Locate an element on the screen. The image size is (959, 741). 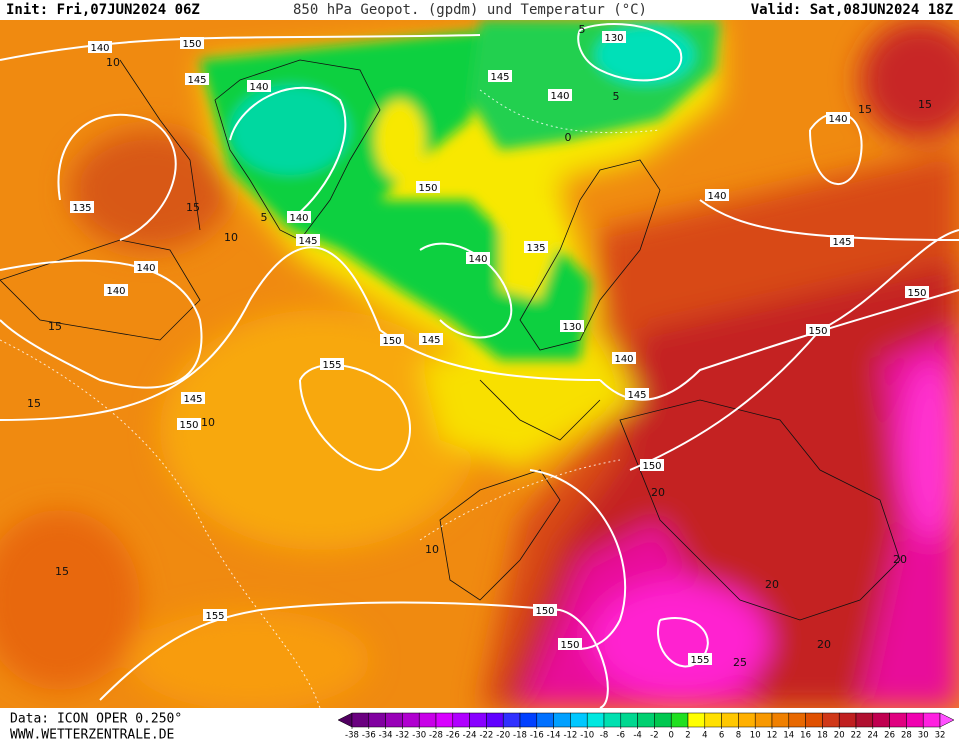
colorbar-tick-label: -28 is located at coordinates (436, 736).